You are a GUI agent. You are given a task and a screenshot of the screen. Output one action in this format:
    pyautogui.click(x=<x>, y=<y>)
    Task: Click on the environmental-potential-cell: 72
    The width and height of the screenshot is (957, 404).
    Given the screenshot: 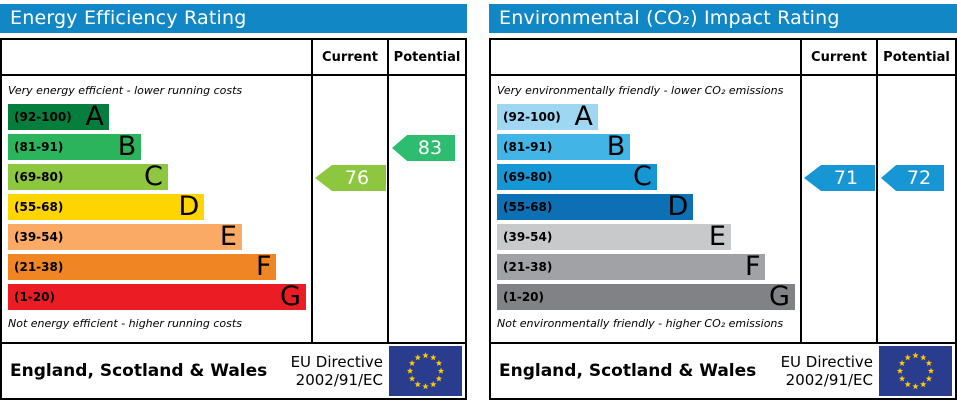 What is the action you would take?
    pyautogui.click(x=916, y=209)
    